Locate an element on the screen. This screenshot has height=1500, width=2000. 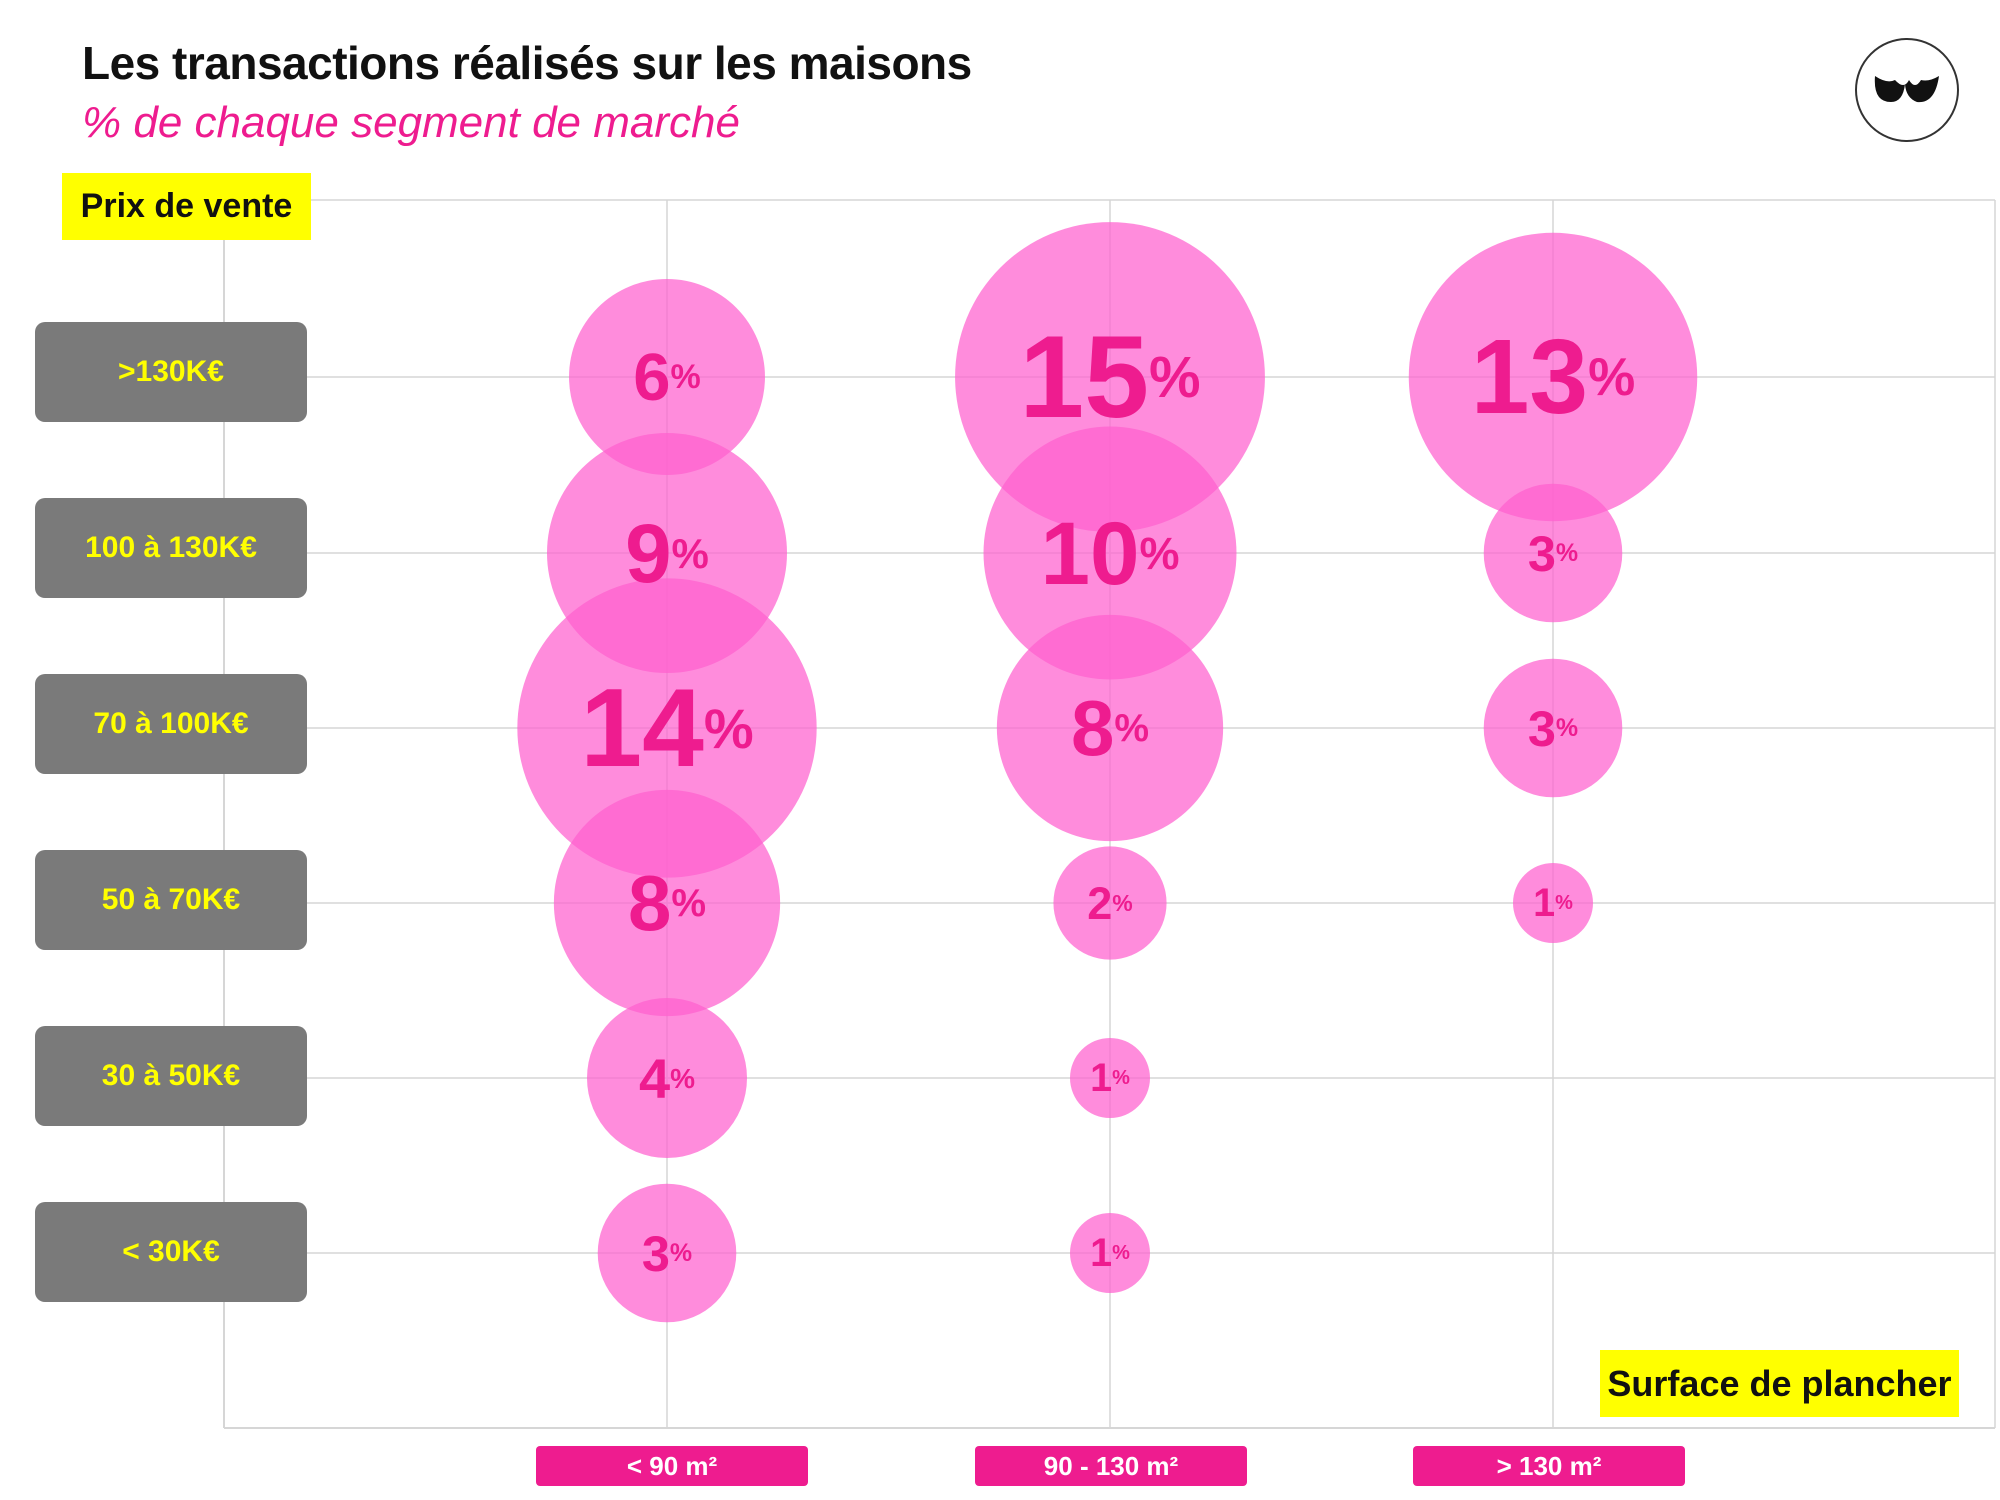
row-label-30-50: 30 à 50K€ is located at coordinates (171, 1076).